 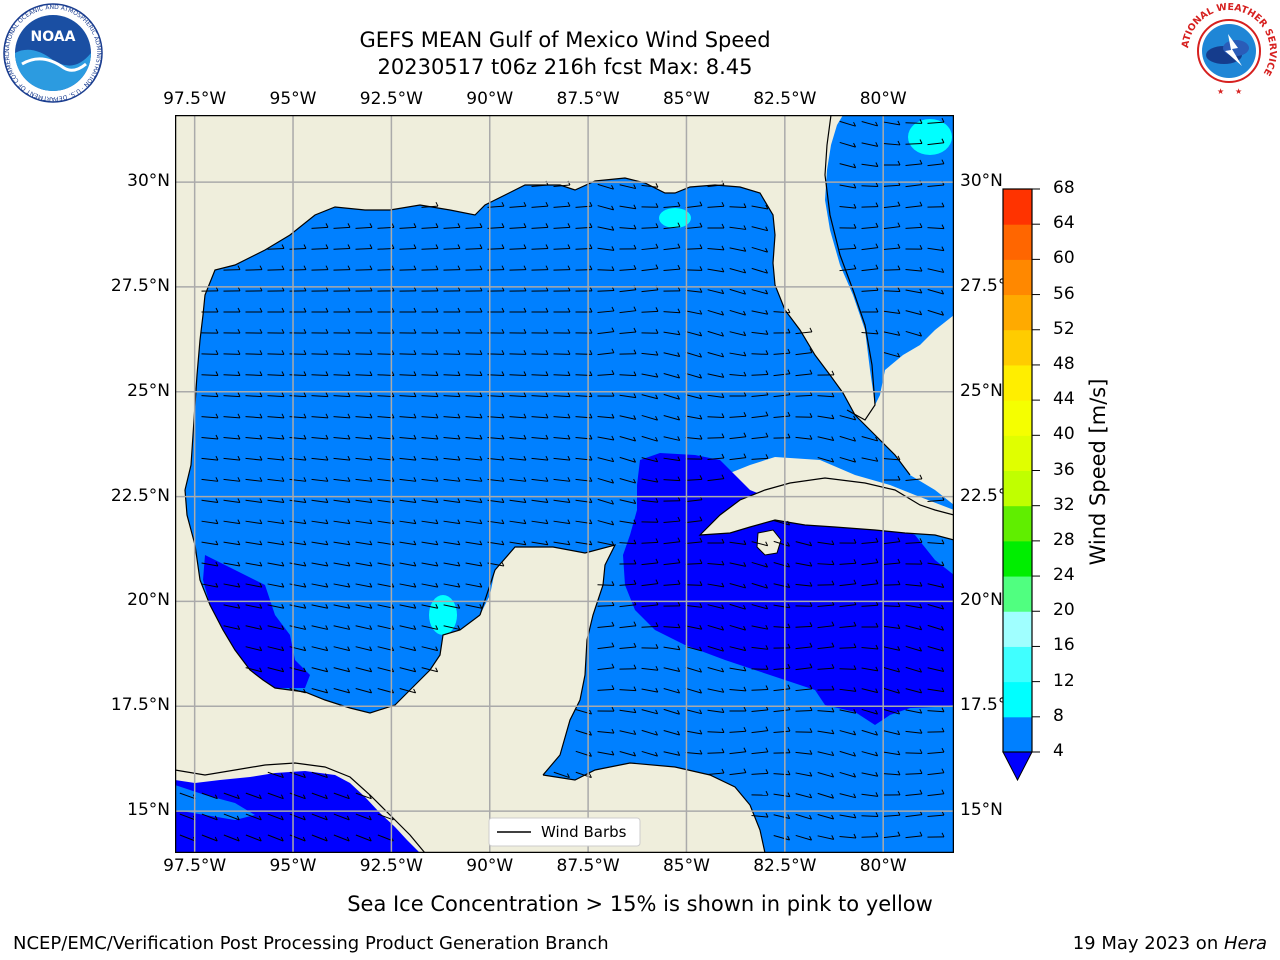 I want to click on colorbar-segment, so click(x=1017, y=699).